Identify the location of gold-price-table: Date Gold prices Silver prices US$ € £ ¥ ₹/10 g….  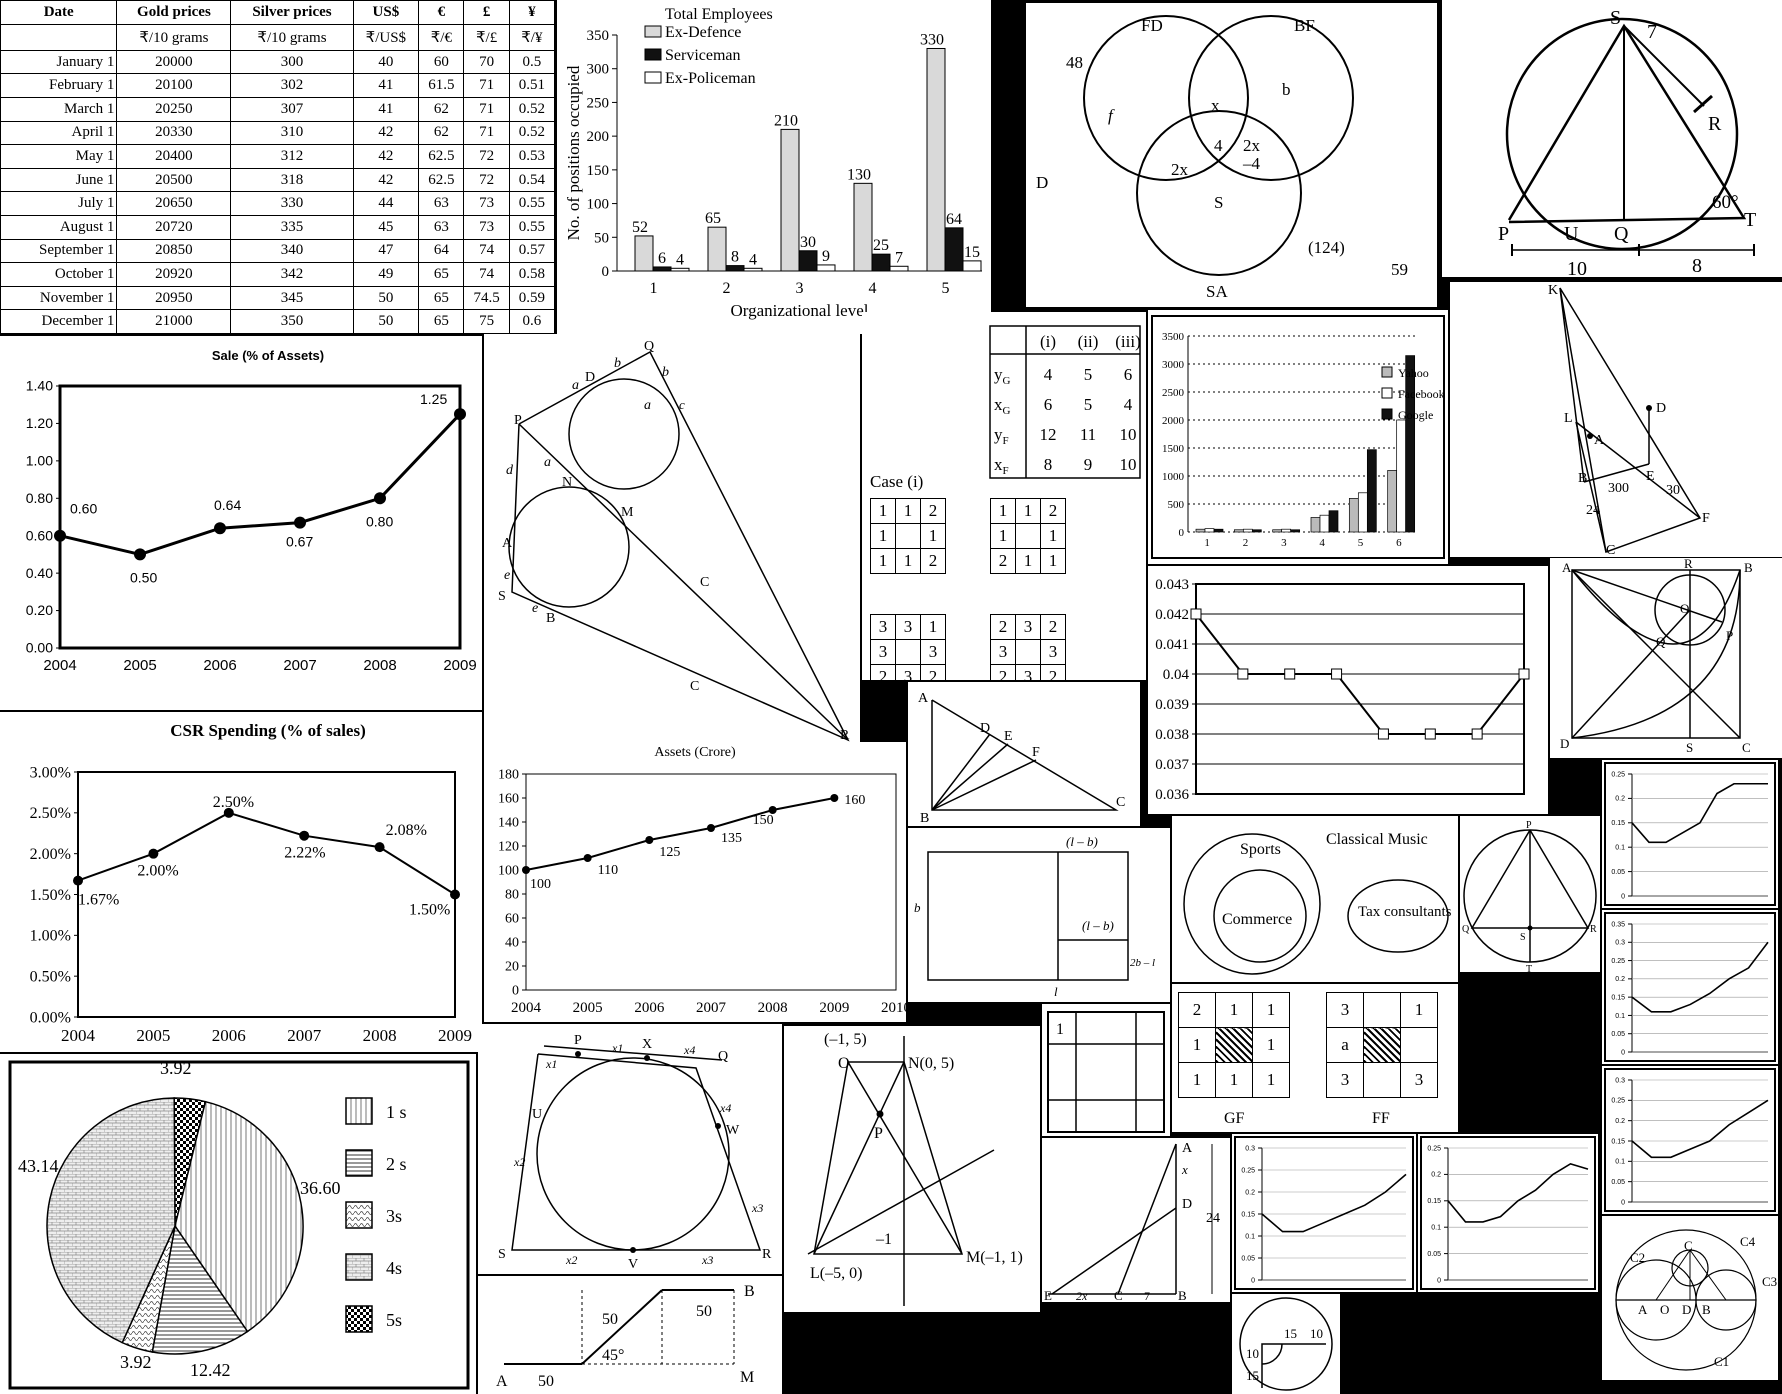
(277, 167).